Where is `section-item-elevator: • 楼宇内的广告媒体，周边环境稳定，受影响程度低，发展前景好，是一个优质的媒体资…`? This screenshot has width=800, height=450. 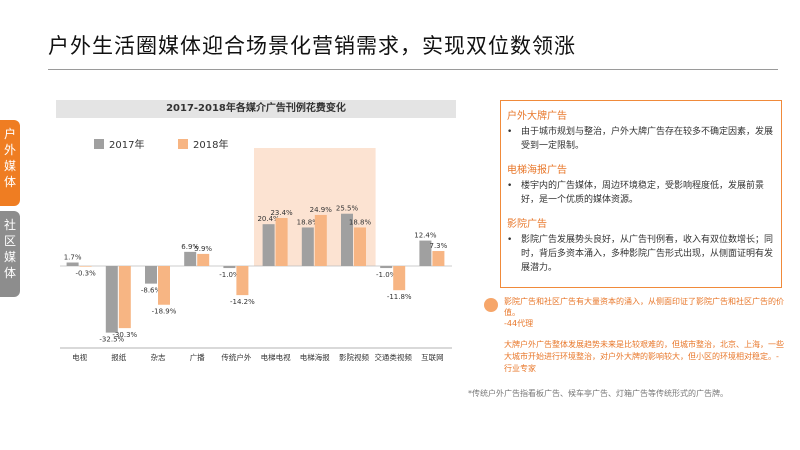
section-item-elevator: • 楼宇内的广告媒体，周边环境稳定，受影响程度低，发展前景好，是一个优质的媒体资… is located at coordinates (640, 193).